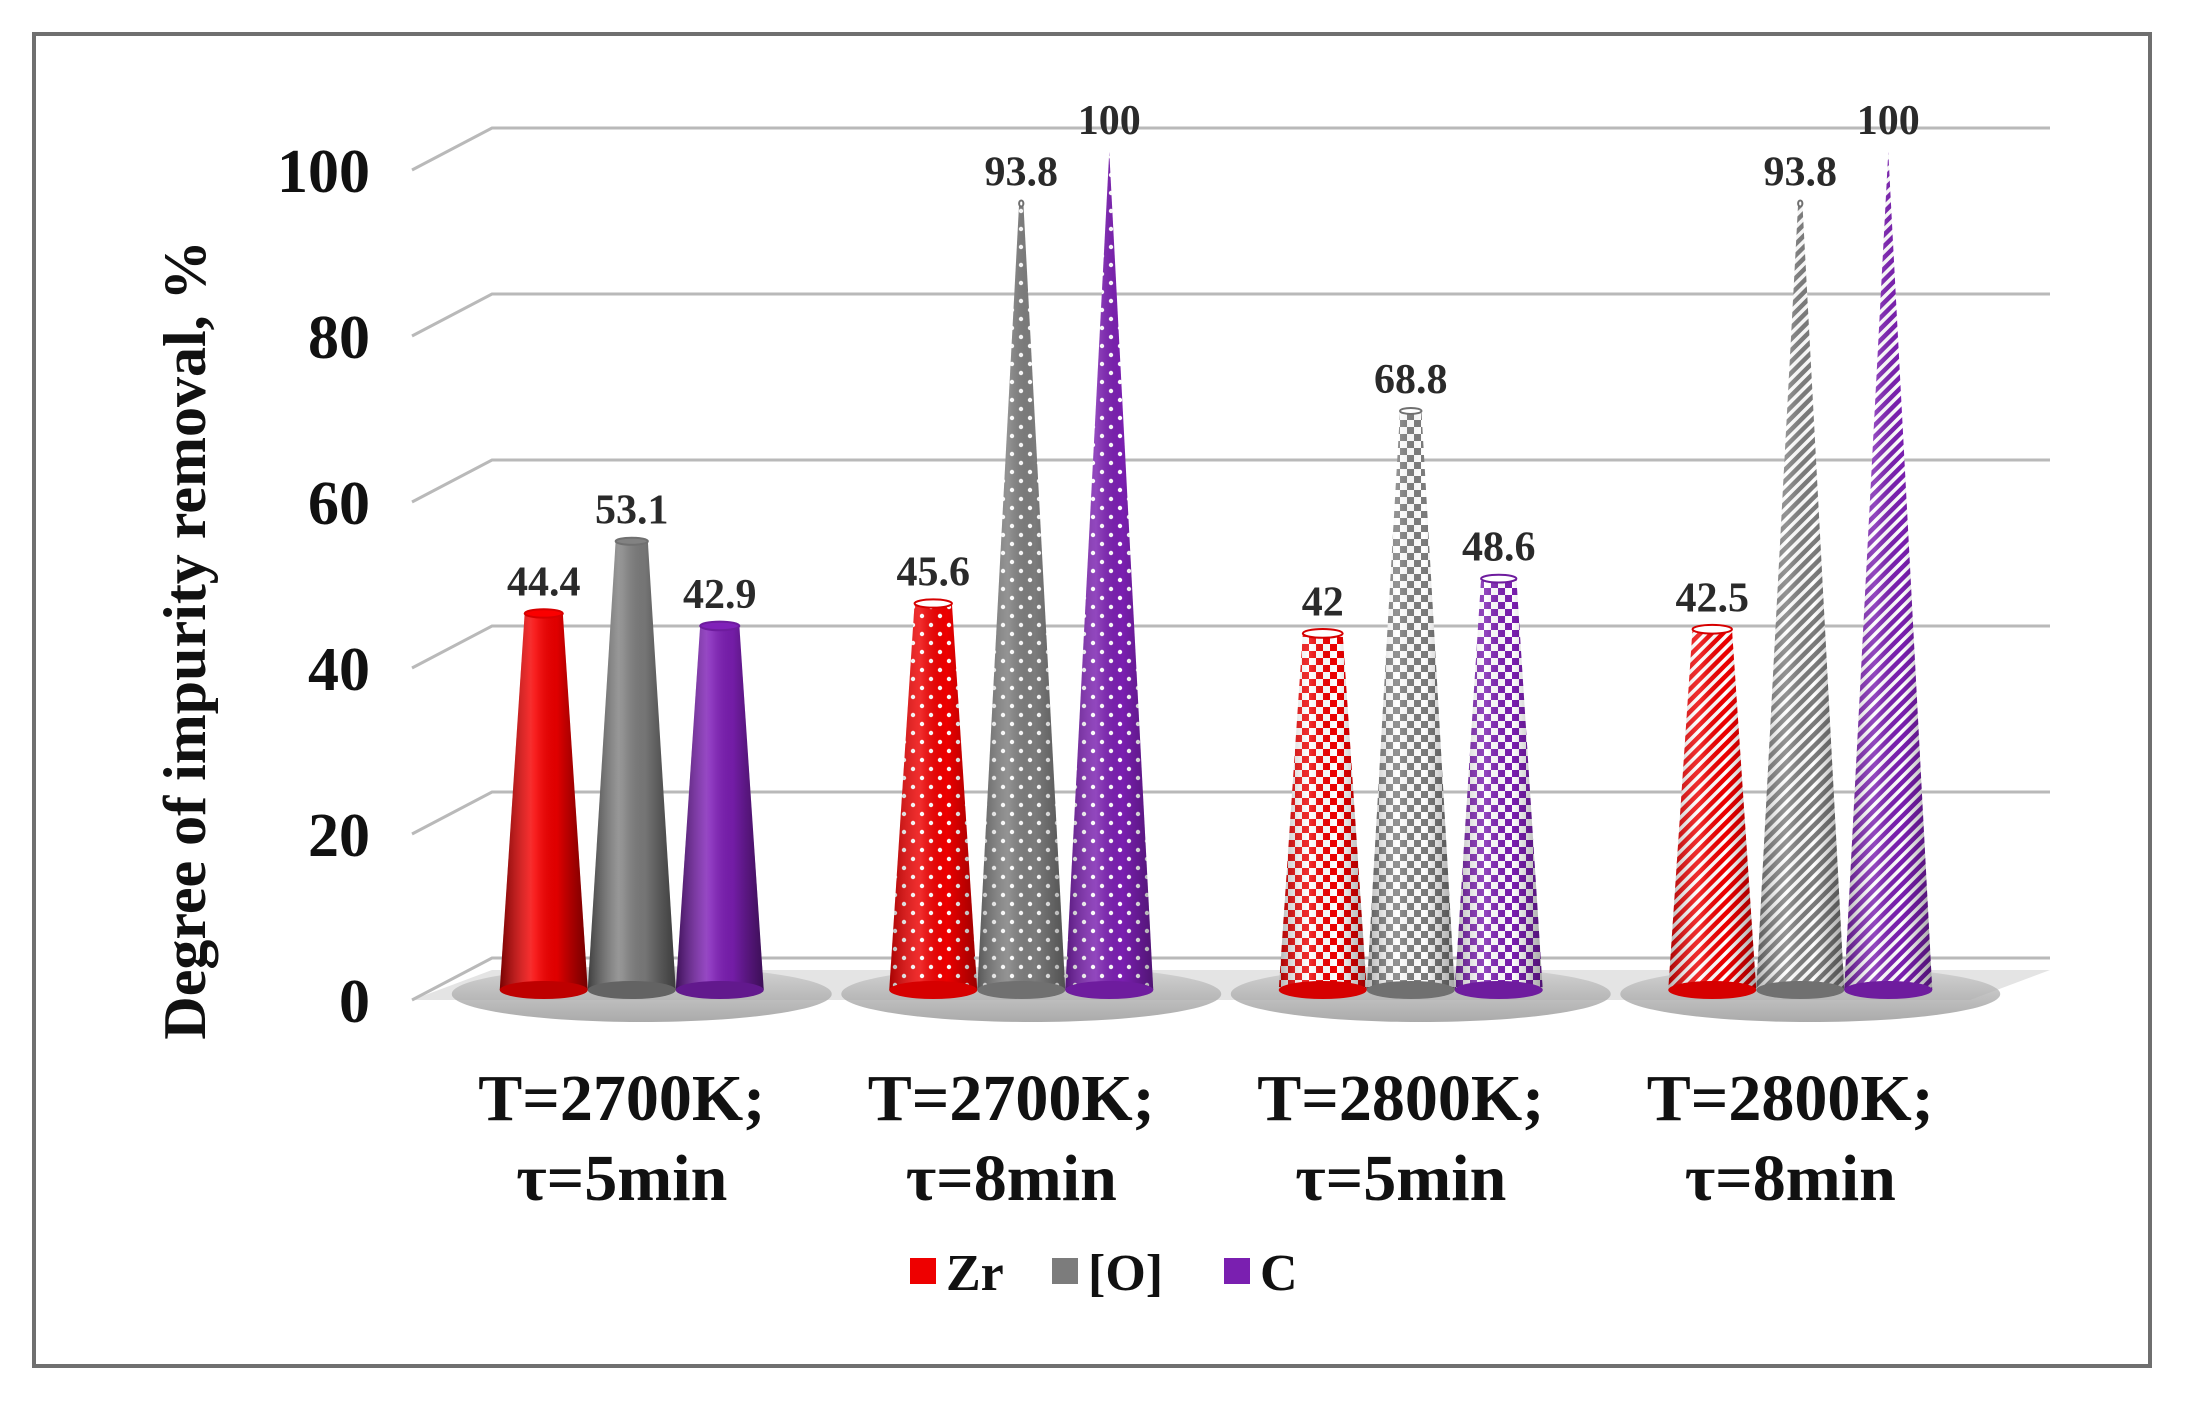 This screenshot has width=2186, height=1401. What do you see at coordinates (720, 595) in the screenshot?
I see `data-label-C-0: 42.9` at bounding box center [720, 595].